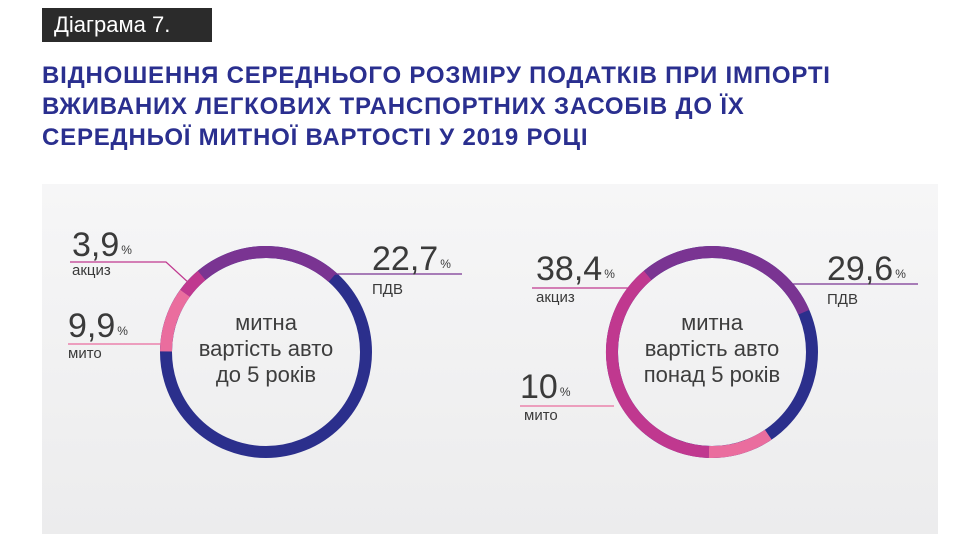 The height and width of the screenshot is (560, 980). Describe the element at coordinates (712, 374) in the screenshot. I see `donut-center-label: понад 5 років` at that location.